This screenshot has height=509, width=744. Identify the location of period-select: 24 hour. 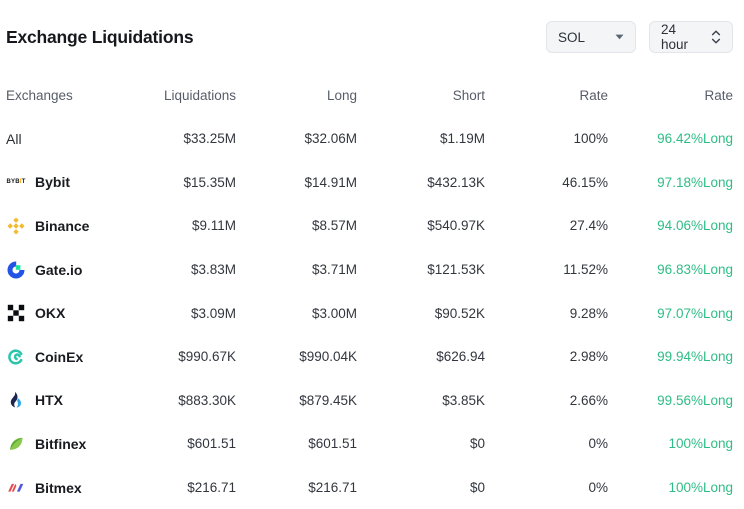
(691, 37).